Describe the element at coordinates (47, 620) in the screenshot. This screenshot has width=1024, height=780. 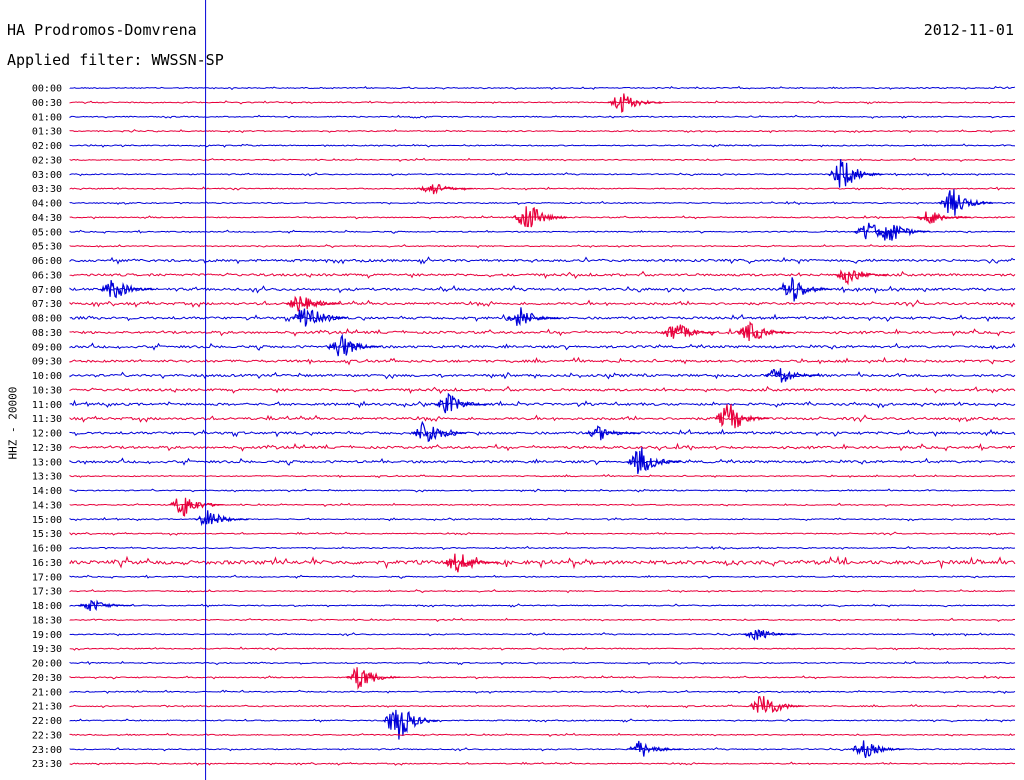
I see `row-time-label: 18:30` at that location.